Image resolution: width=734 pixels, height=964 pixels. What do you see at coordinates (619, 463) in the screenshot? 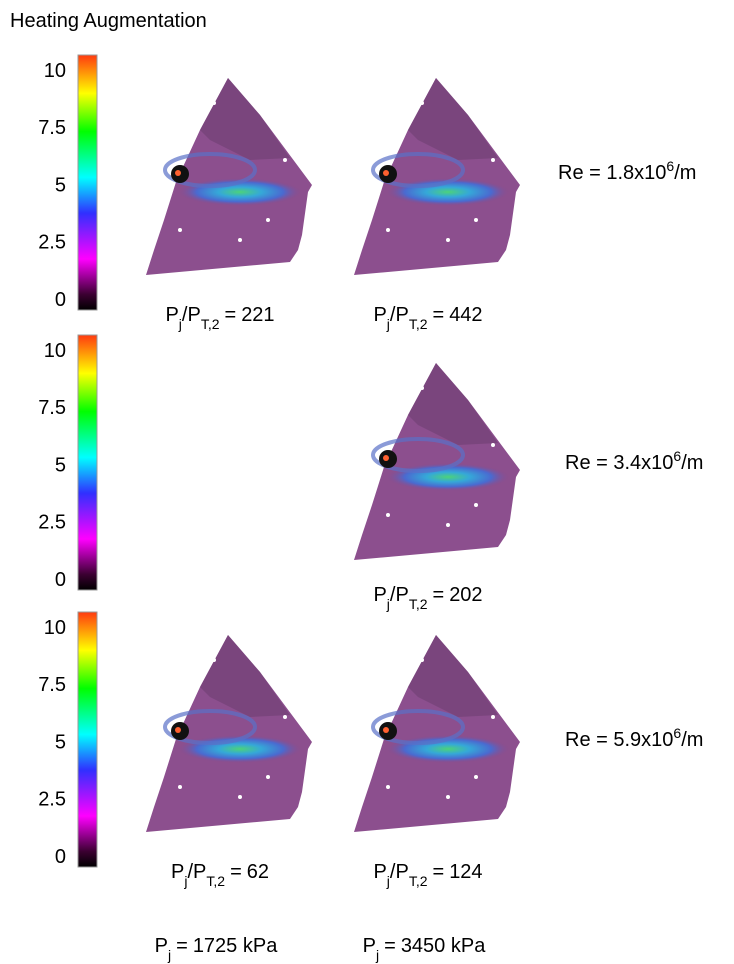
I see `re-text: Re = 3.4x10` at bounding box center [619, 463].